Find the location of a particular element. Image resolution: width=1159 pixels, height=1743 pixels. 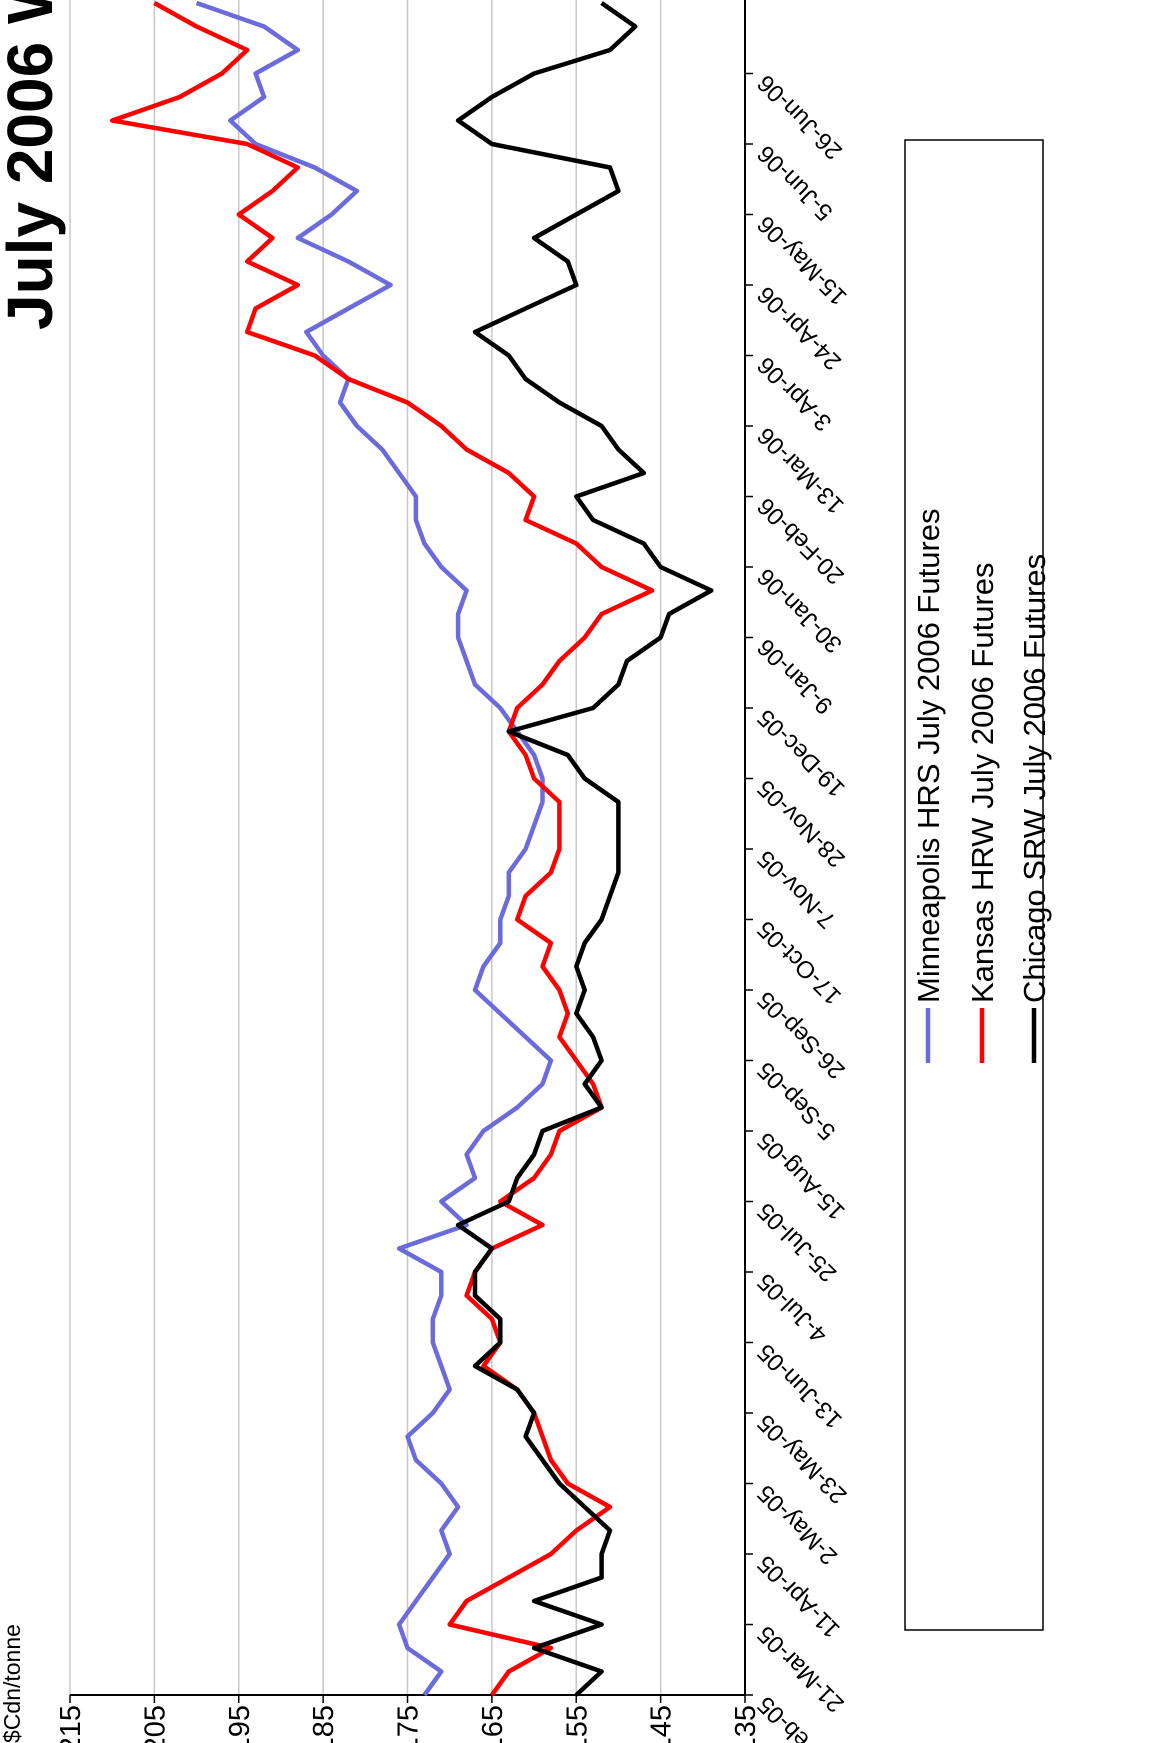

y-tick-label: 165 is located at coordinates (493, 1724).